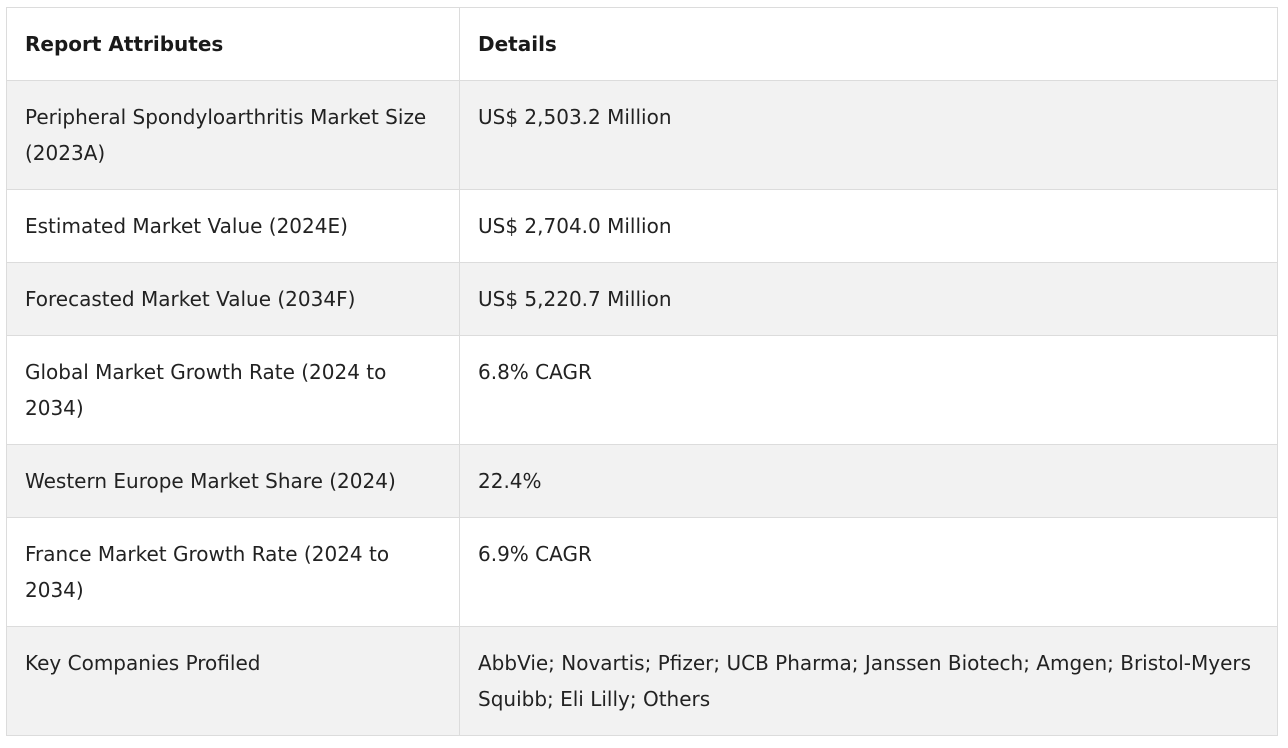 The image size is (1288, 748). I want to click on column-header-attributes: Report Attributes, so click(233, 44).